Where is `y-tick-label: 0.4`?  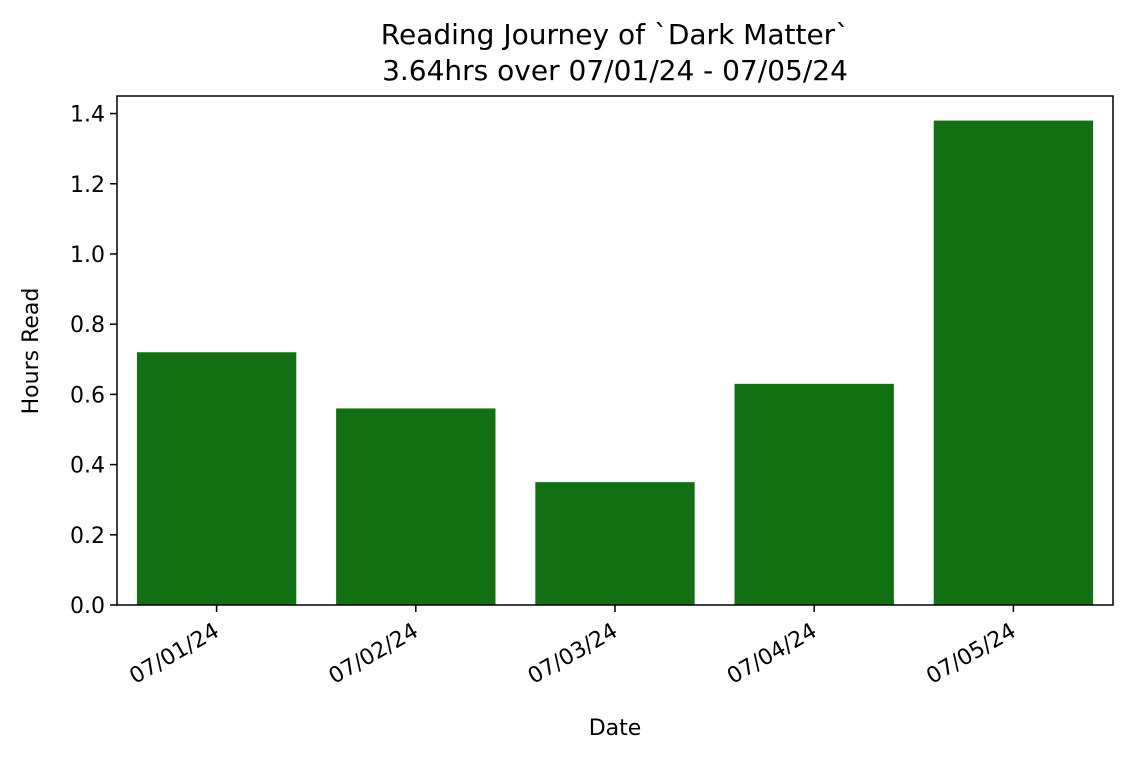 y-tick-label: 0.4 is located at coordinates (87, 466).